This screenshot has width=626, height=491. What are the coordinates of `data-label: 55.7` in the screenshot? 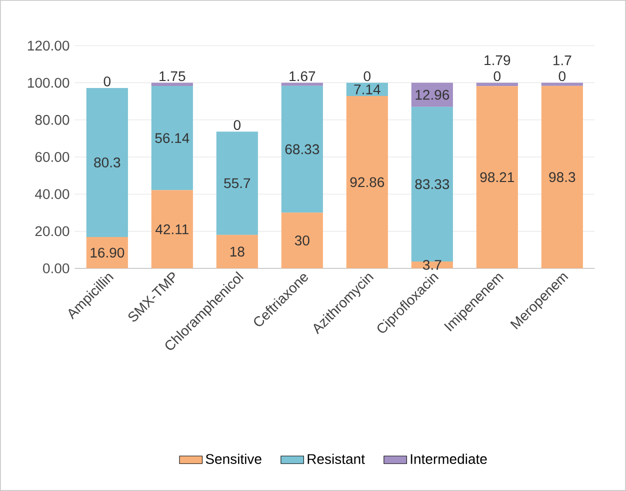 It's located at (237, 183).